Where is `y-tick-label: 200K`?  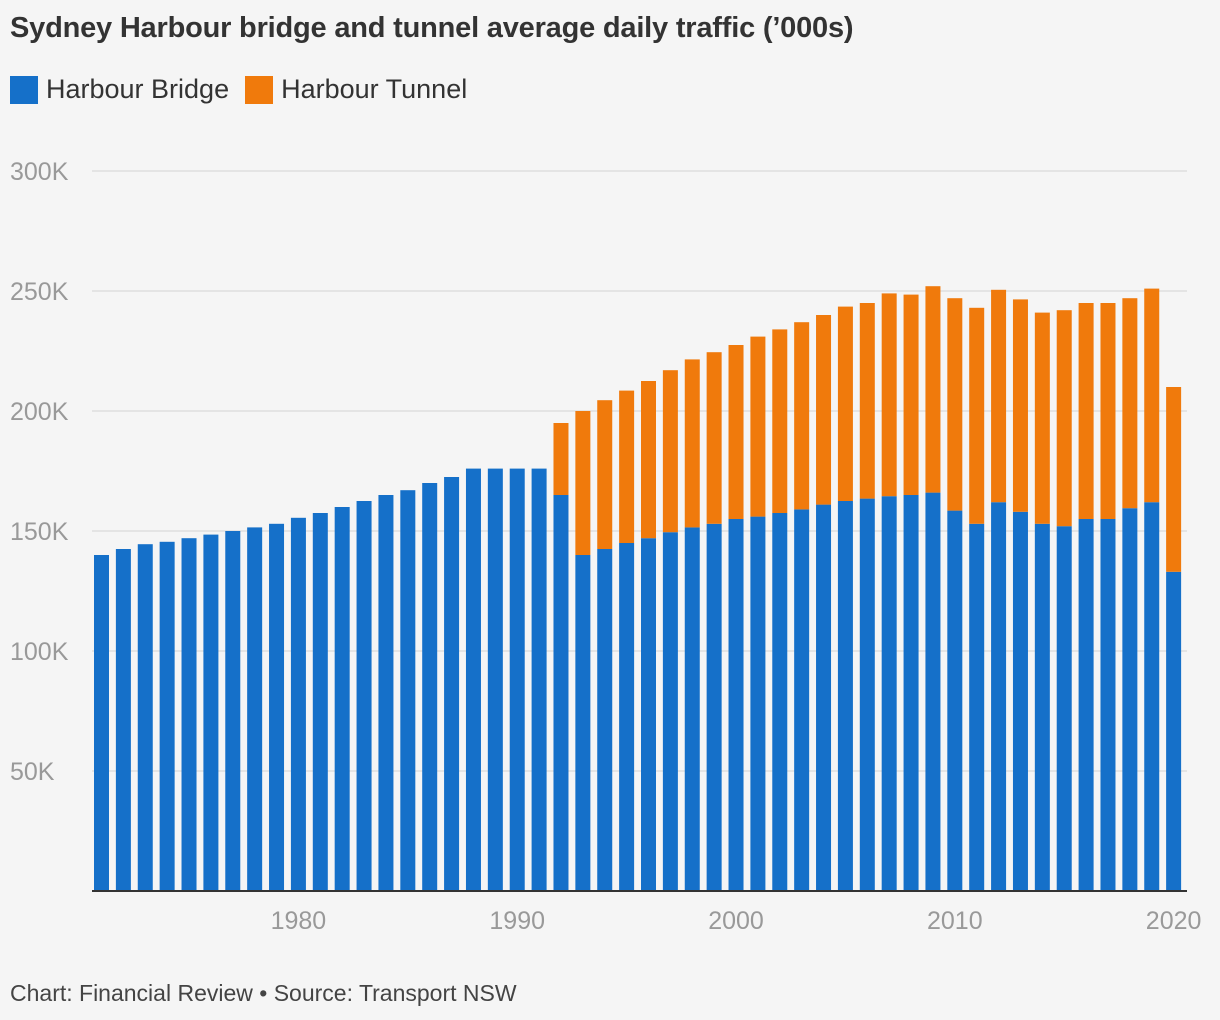 y-tick-label: 200K is located at coordinates (39, 412).